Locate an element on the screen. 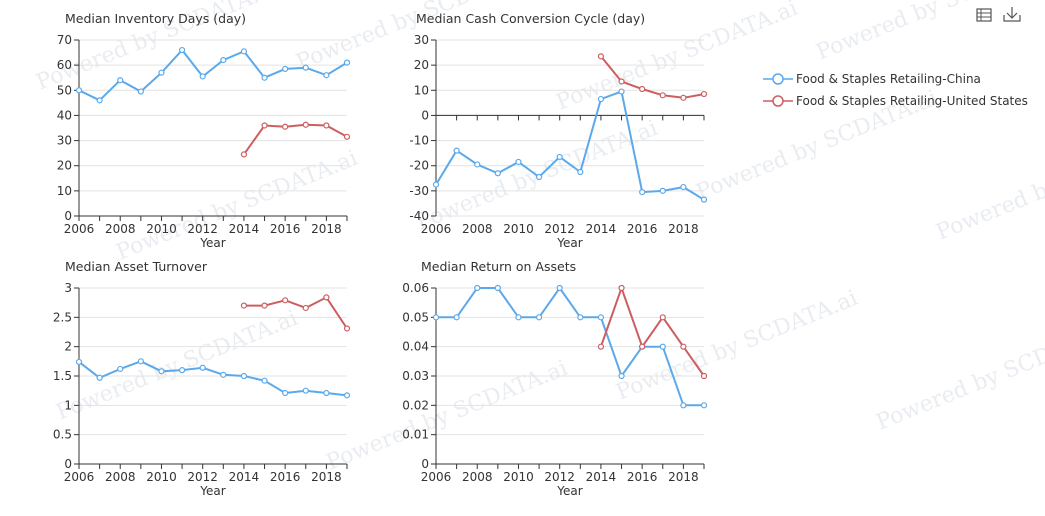  y-tick-label: 0.04 is located at coordinates (415, 347).